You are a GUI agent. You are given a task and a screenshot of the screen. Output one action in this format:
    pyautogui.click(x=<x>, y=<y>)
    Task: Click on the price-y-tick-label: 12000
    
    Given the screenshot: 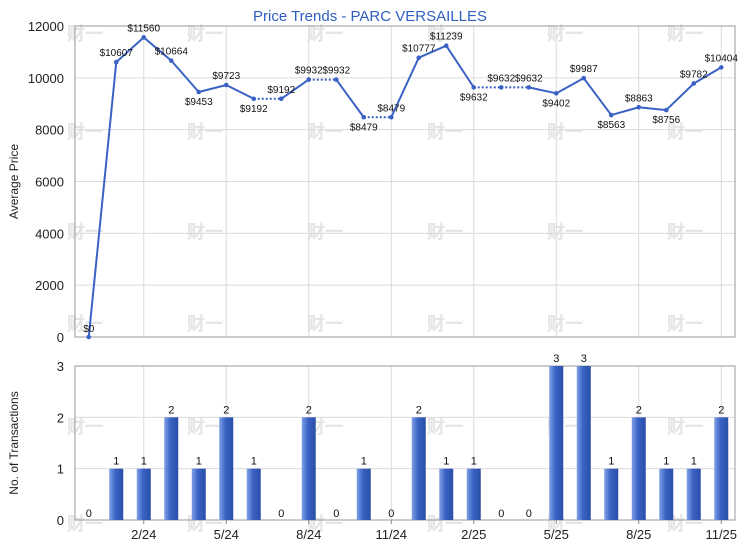 What is the action you would take?
    pyautogui.click(x=46, y=26)
    